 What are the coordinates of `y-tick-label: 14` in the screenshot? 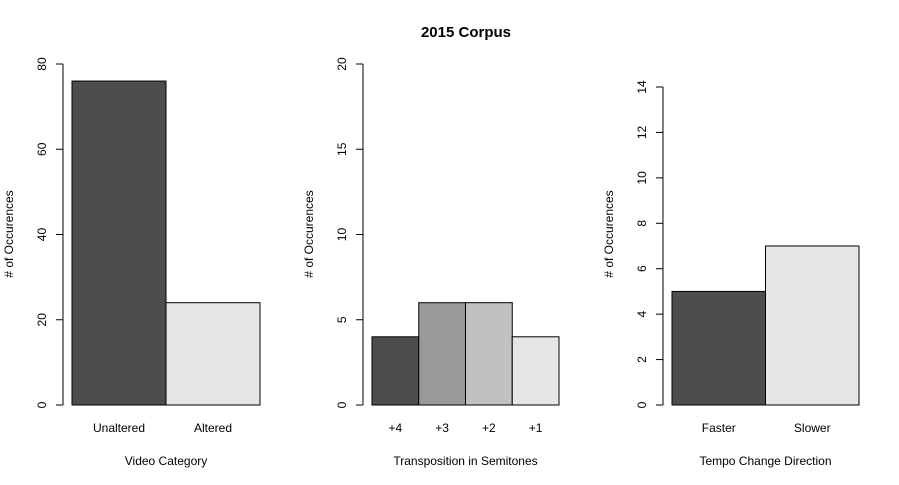 It's located at (642, 87).